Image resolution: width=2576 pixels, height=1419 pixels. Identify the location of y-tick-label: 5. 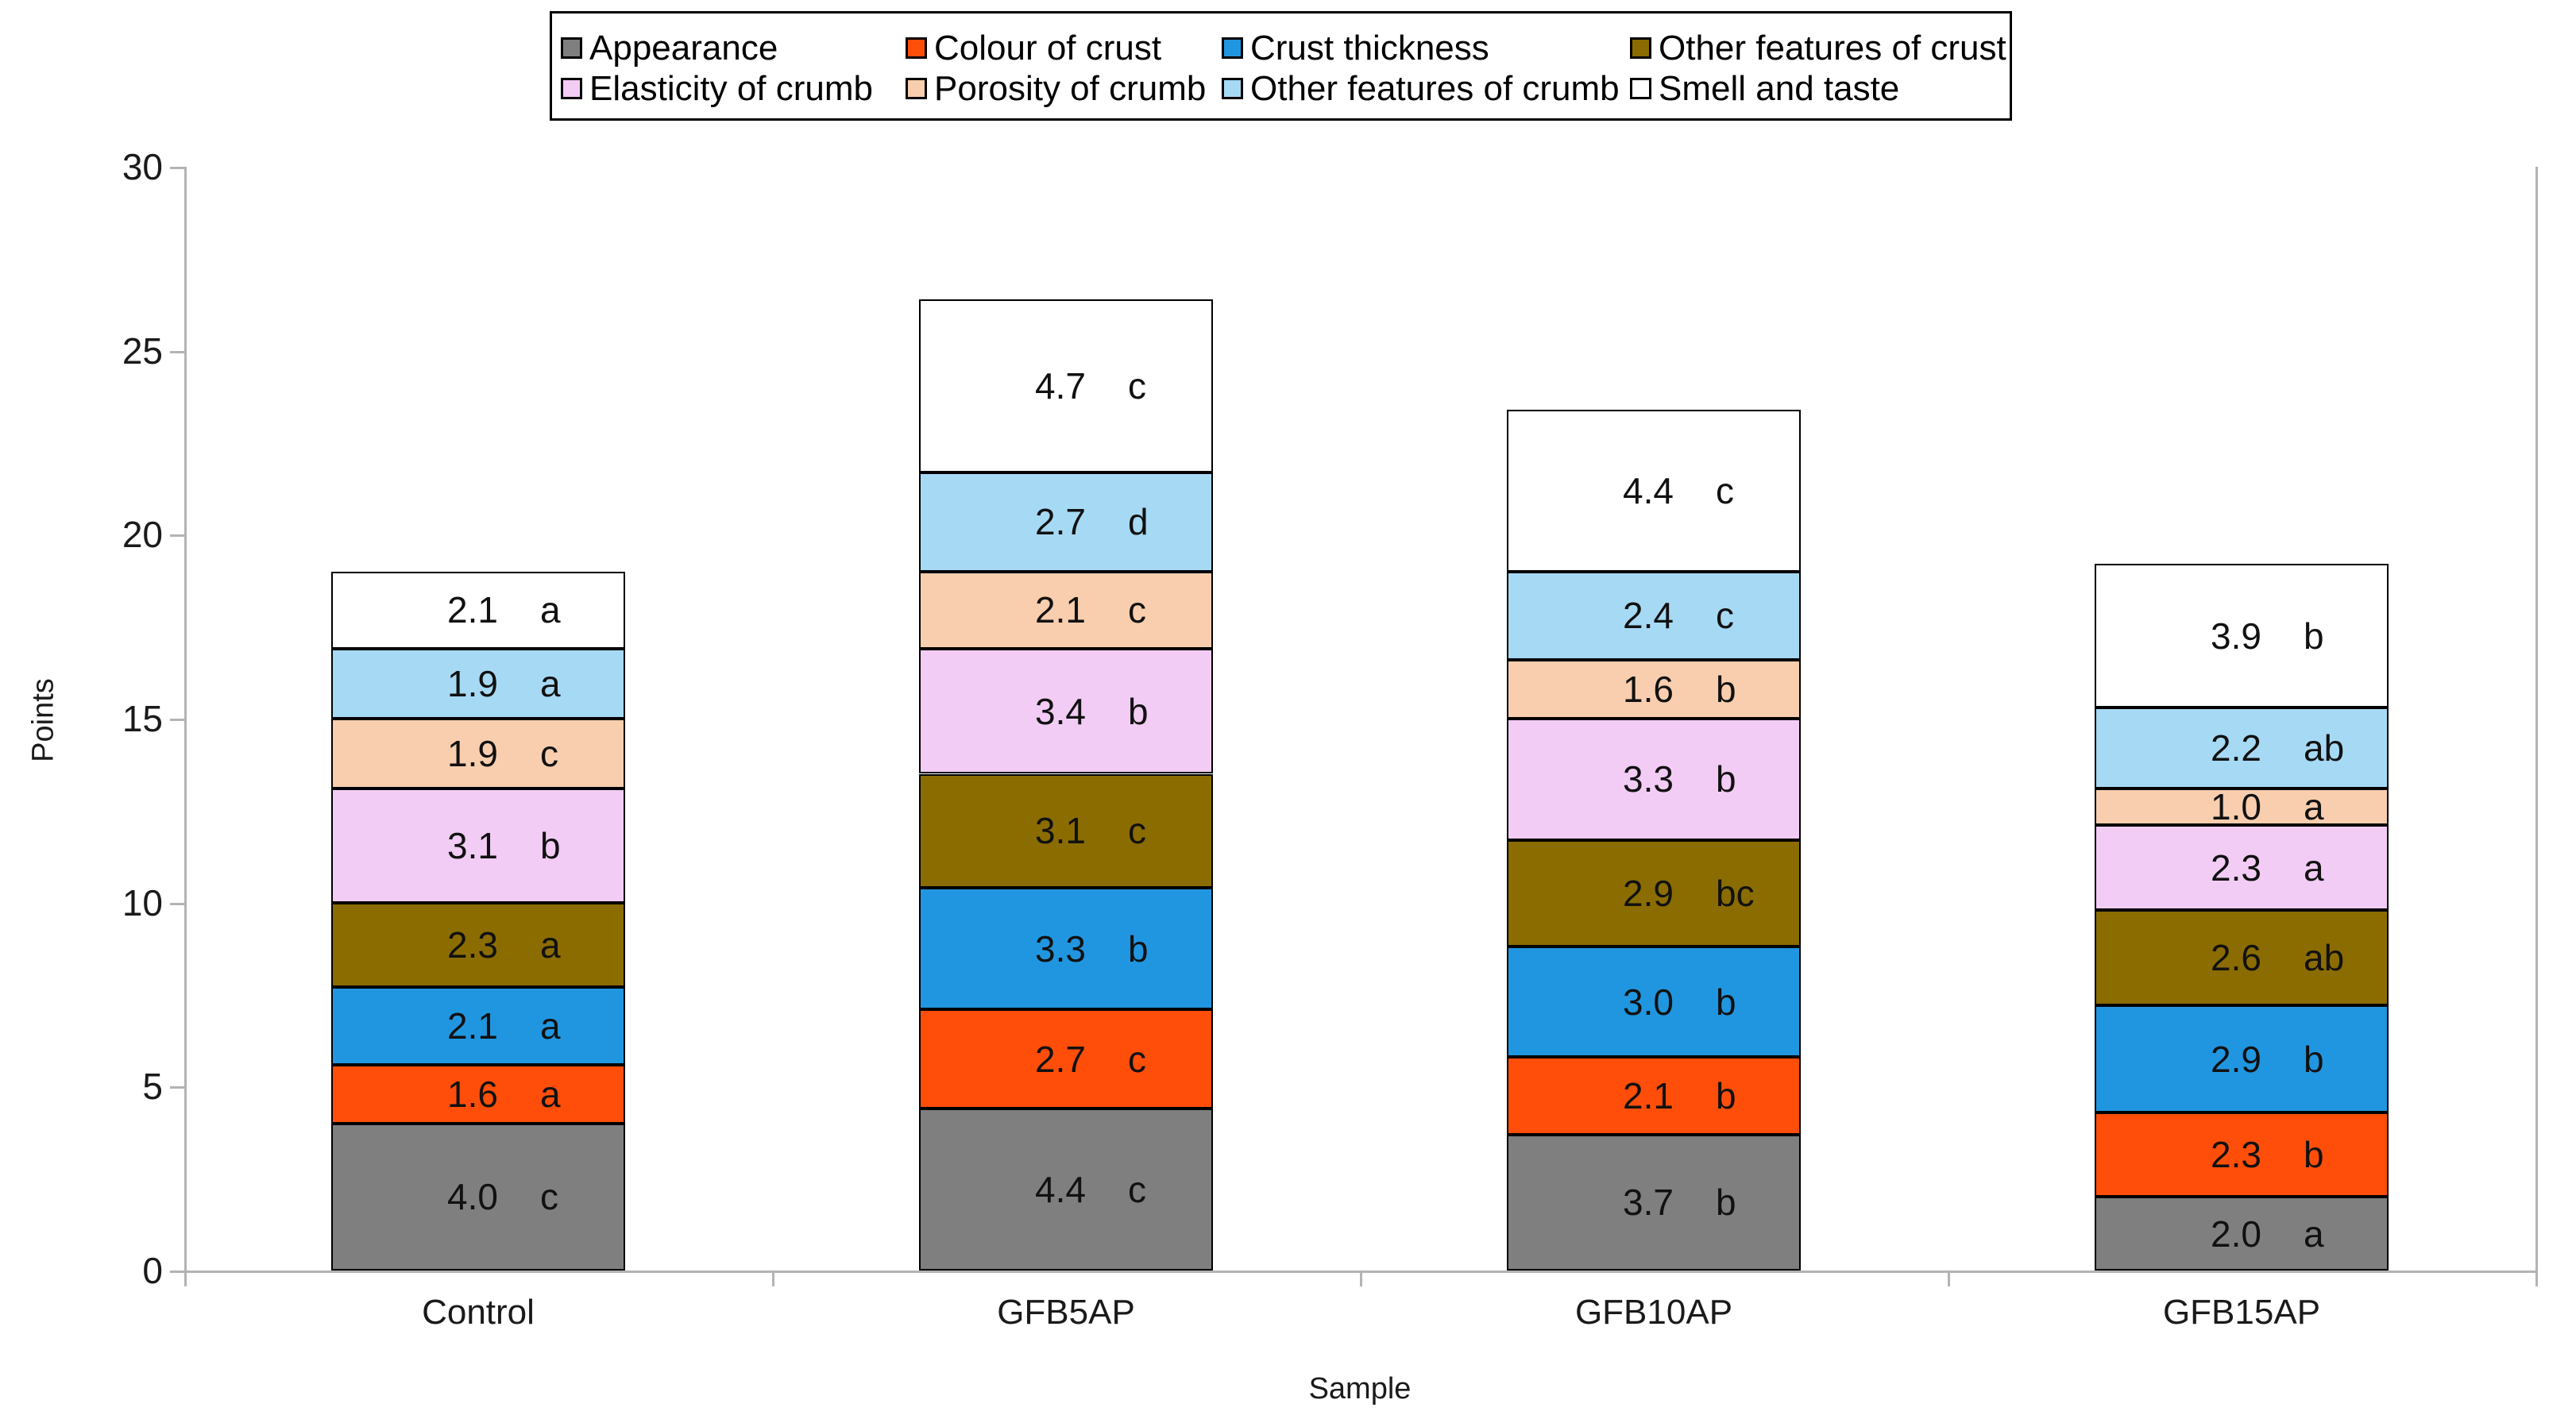
(152, 1087).